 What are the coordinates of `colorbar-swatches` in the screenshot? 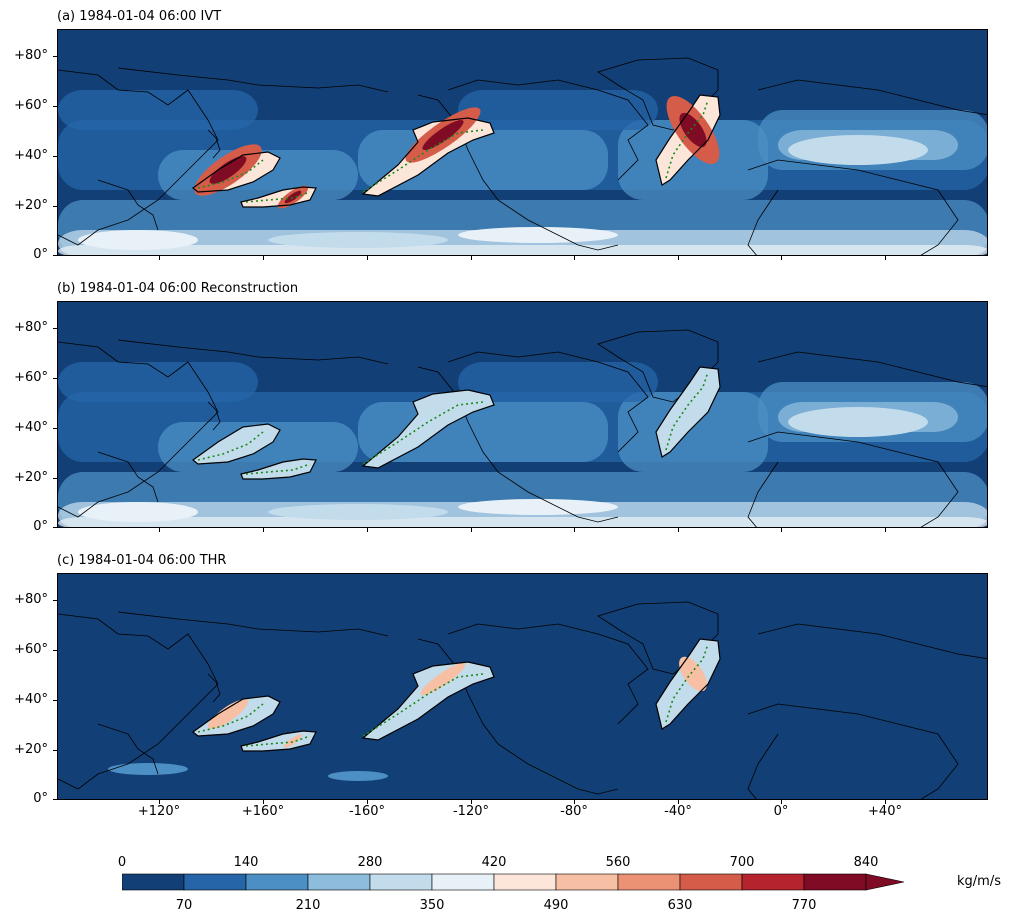 It's located at (513, 882).